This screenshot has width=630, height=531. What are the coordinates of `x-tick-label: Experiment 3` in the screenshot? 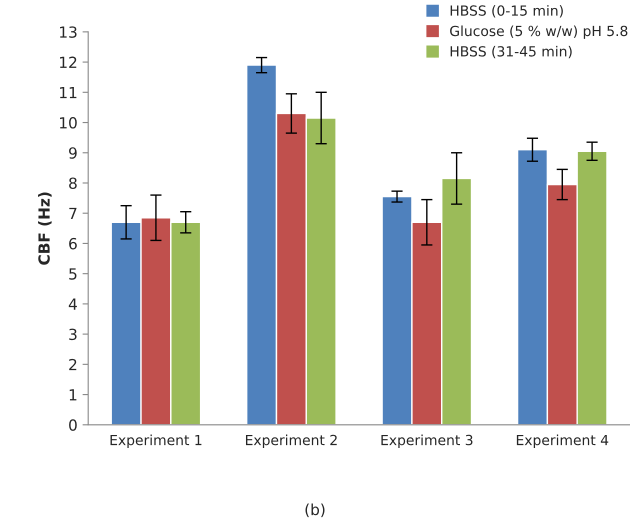 It's located at (426, 441).